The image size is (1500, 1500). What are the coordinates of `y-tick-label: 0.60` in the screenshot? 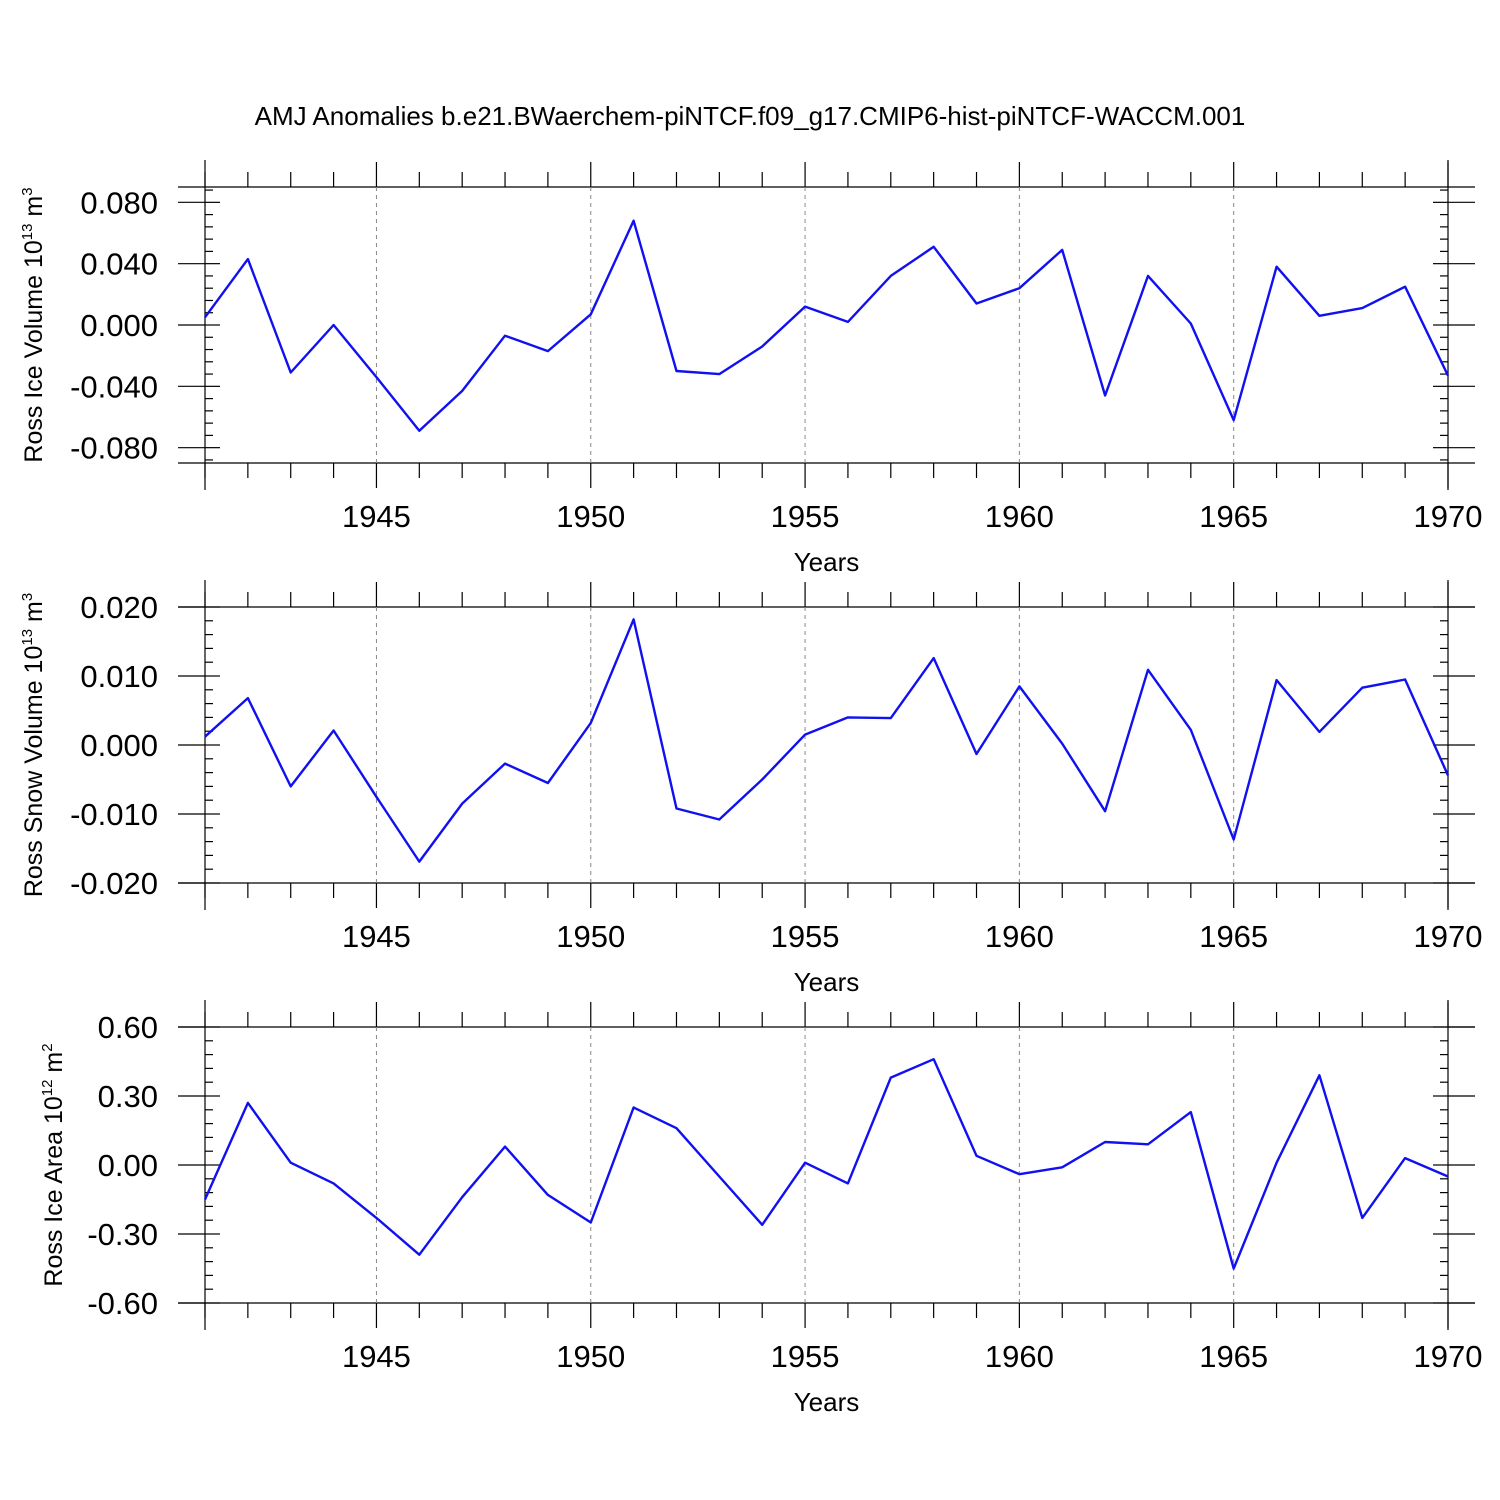 It's located at (128, 1027).